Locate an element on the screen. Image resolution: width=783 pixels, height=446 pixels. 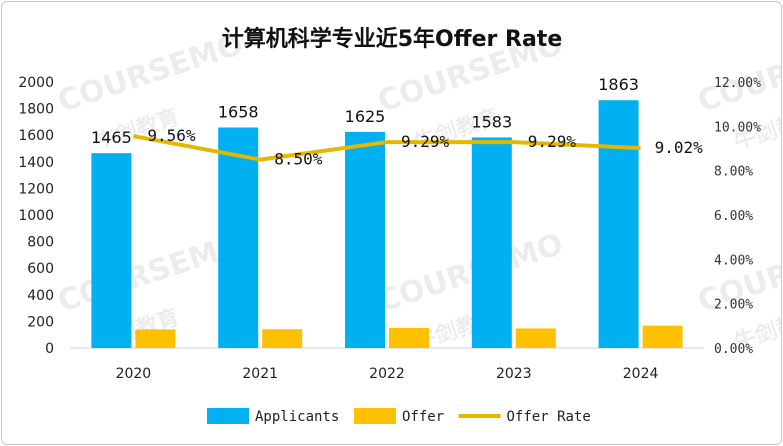
x-tick-label: 2024 is located at coordinates (641, 374).